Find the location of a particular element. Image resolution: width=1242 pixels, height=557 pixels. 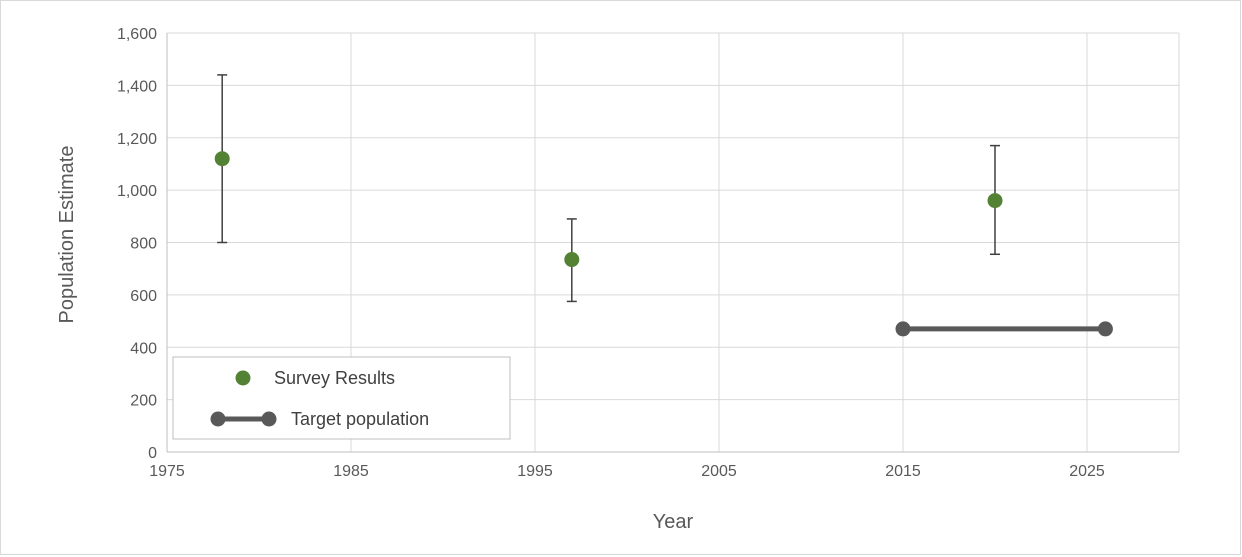

y-tick-label: 400 is located at coordinates (143, 348).